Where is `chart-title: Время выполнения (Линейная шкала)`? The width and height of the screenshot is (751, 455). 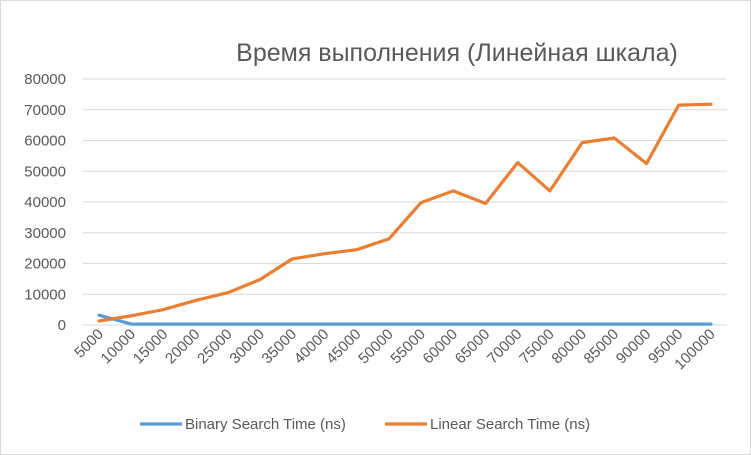 chart-title: Время выполнения (Линейная шкала) is located at coordinates (457, 53).